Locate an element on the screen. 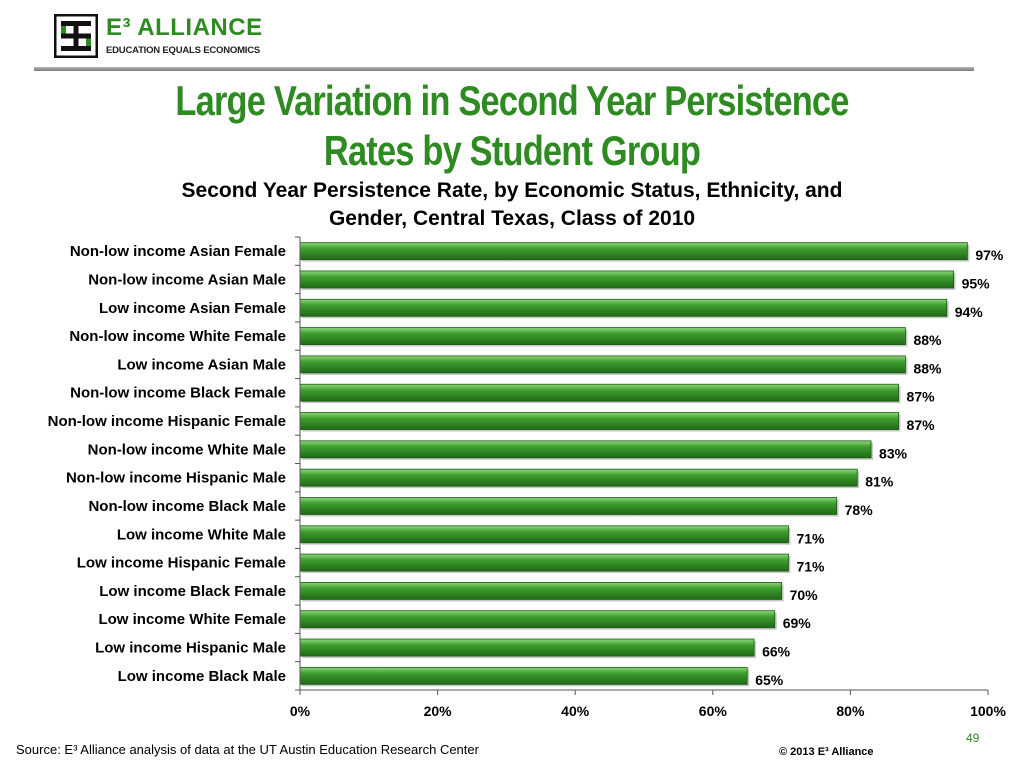 This screenshot has height=768, width=1024. category-label: Low income Black Male is located at coordinates (202, 676).